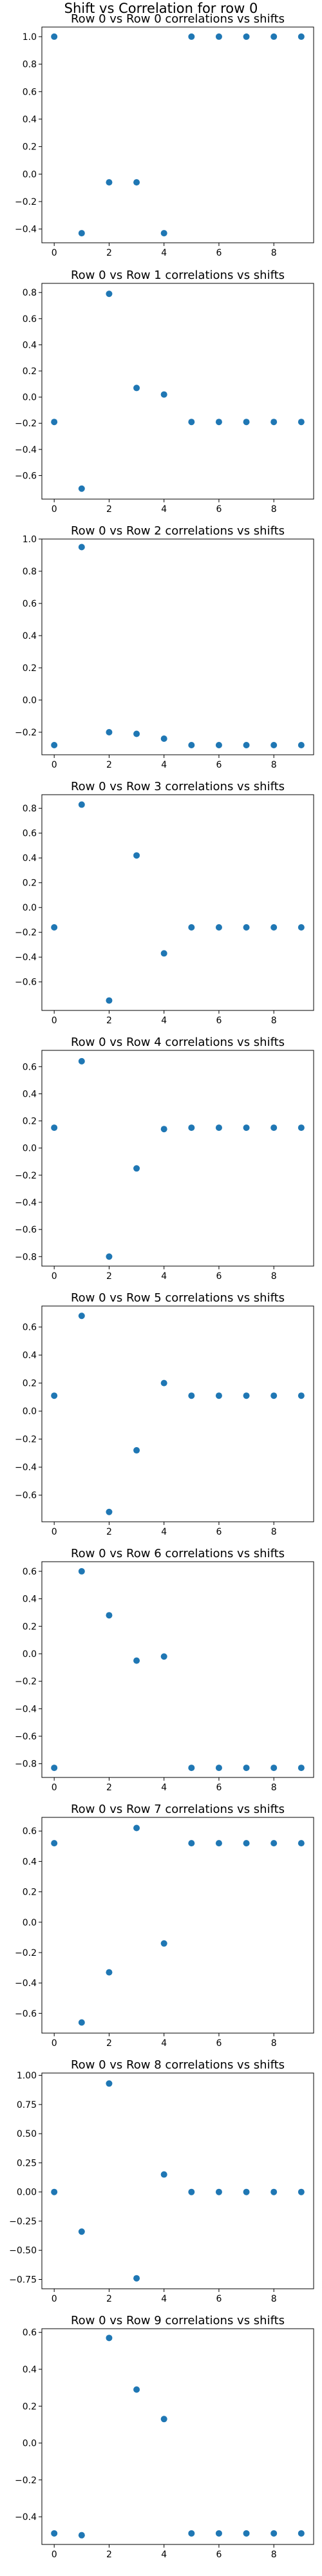  Describe the element at coordinates (23, 2251) in the screenshot. I see `y-tick-label: −0.50` at that location.